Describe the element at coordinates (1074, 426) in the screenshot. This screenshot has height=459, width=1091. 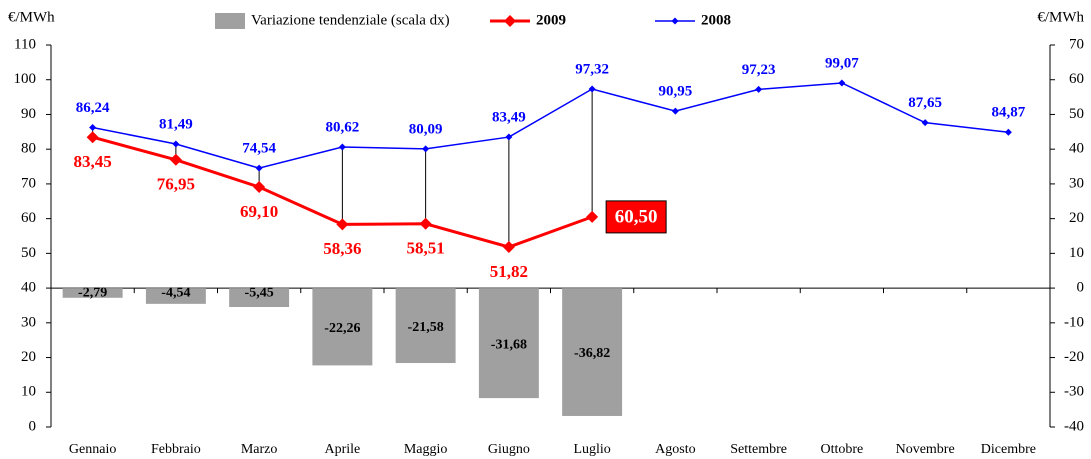
I see `y2-tick-label: -40` at that location.